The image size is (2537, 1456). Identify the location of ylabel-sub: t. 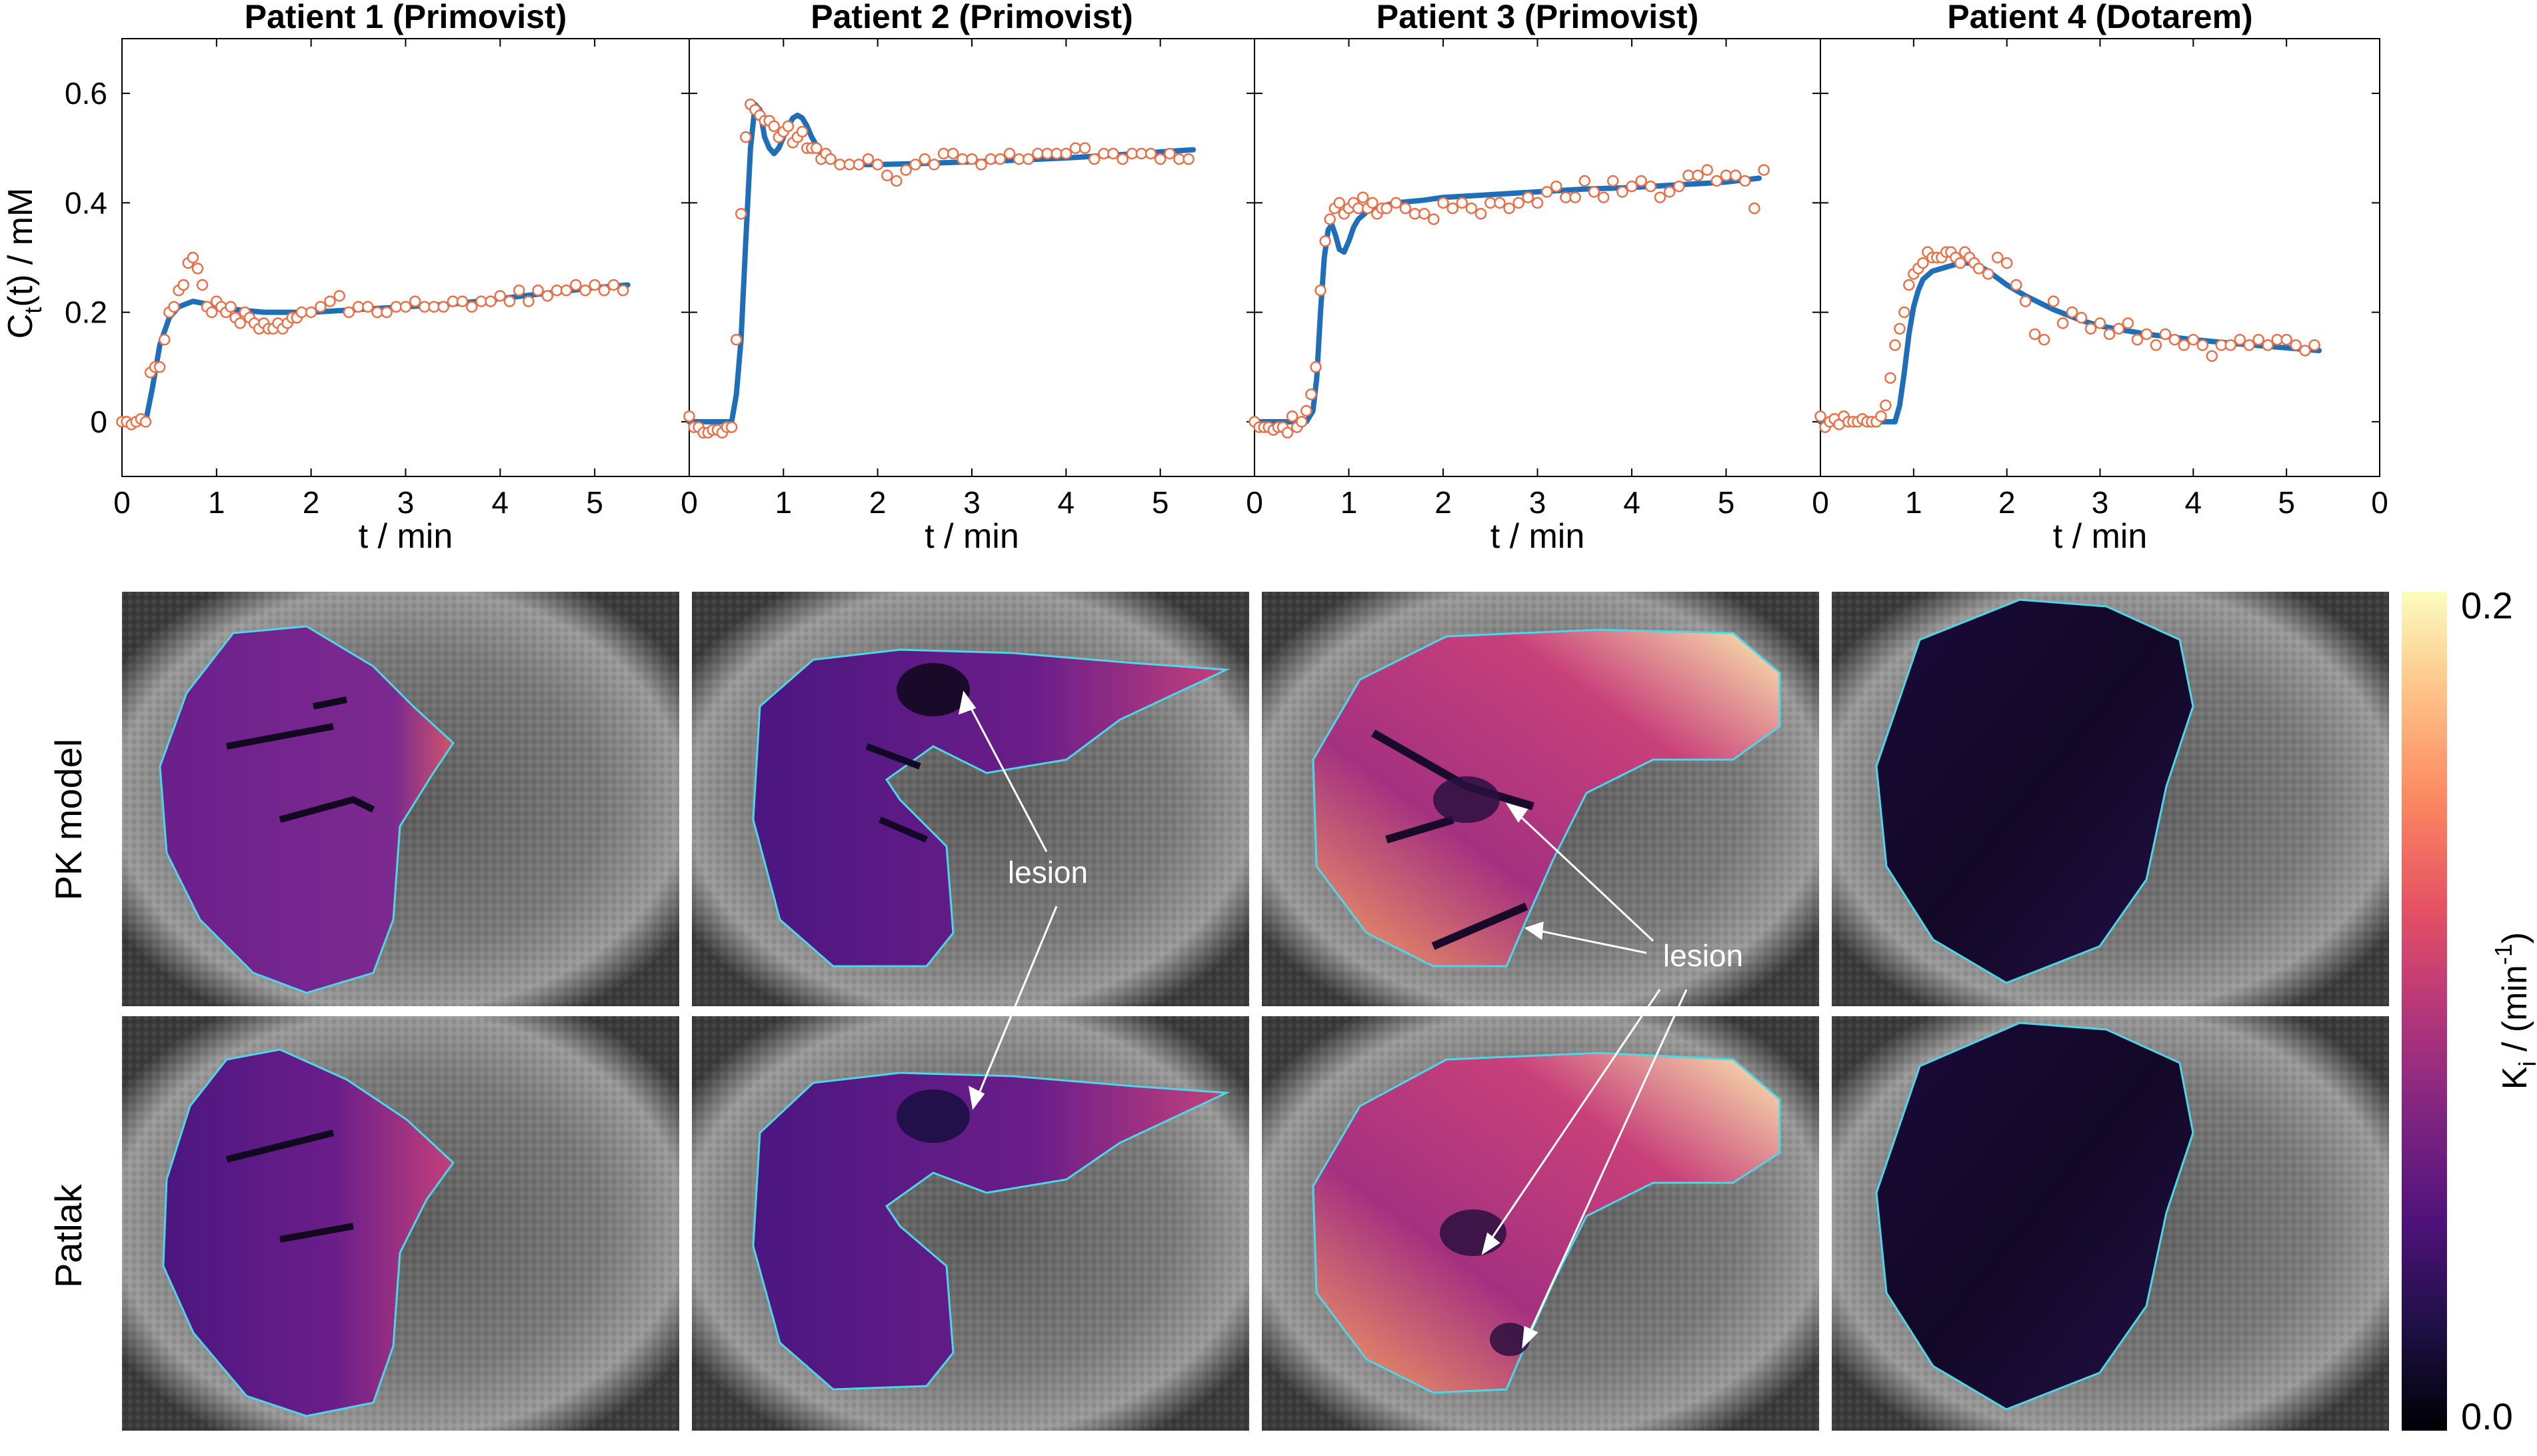
(33, 310).